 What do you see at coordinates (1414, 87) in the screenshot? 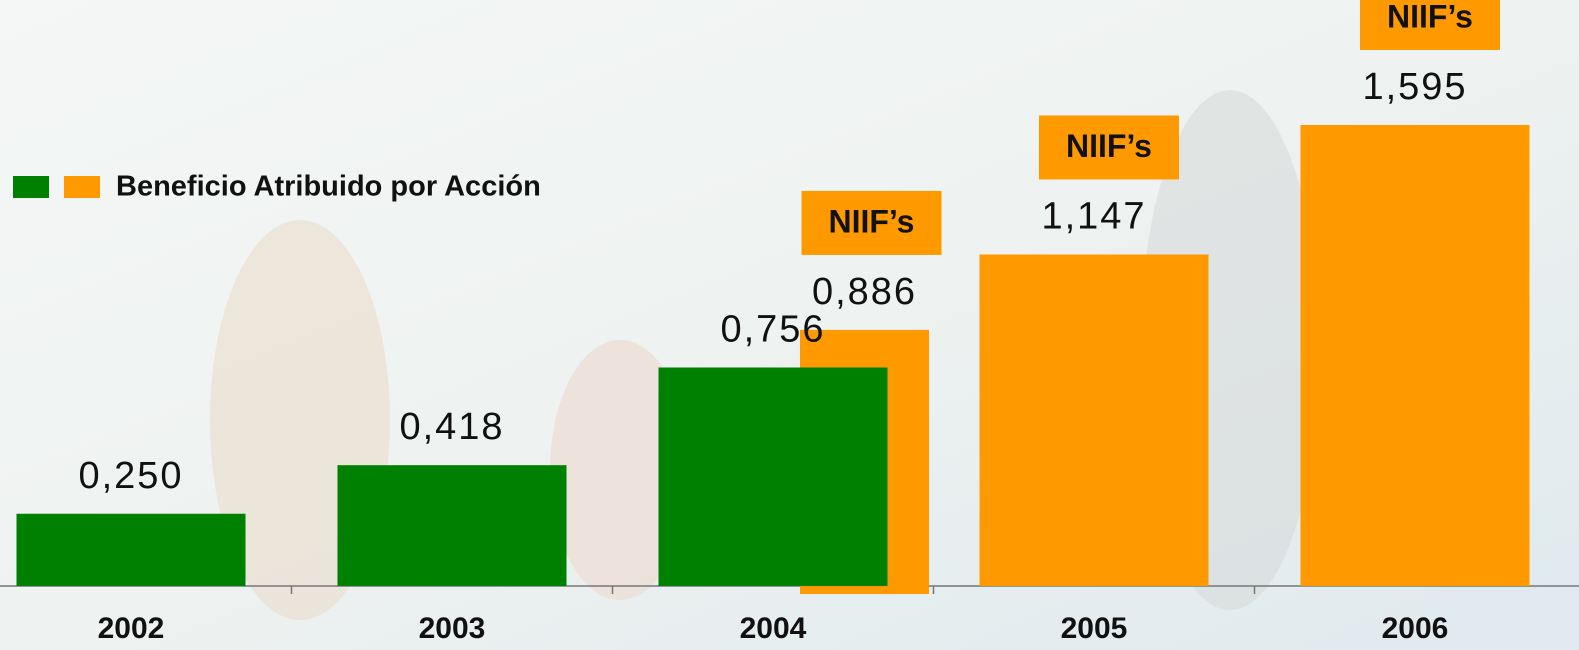
I see `value-label: 1,595` at bounding box center [1414, 87].